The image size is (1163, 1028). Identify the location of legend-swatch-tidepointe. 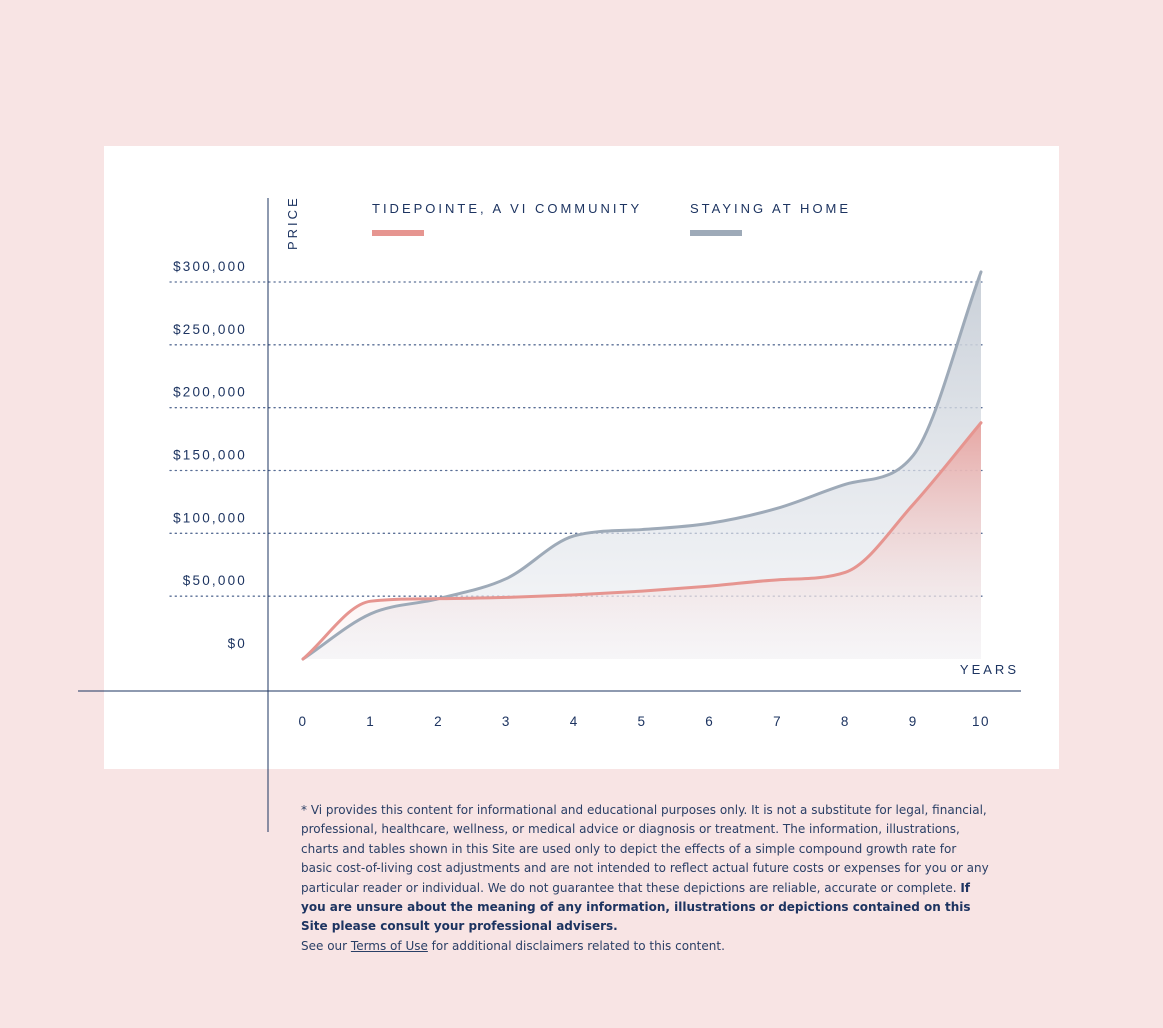
(398, 233).